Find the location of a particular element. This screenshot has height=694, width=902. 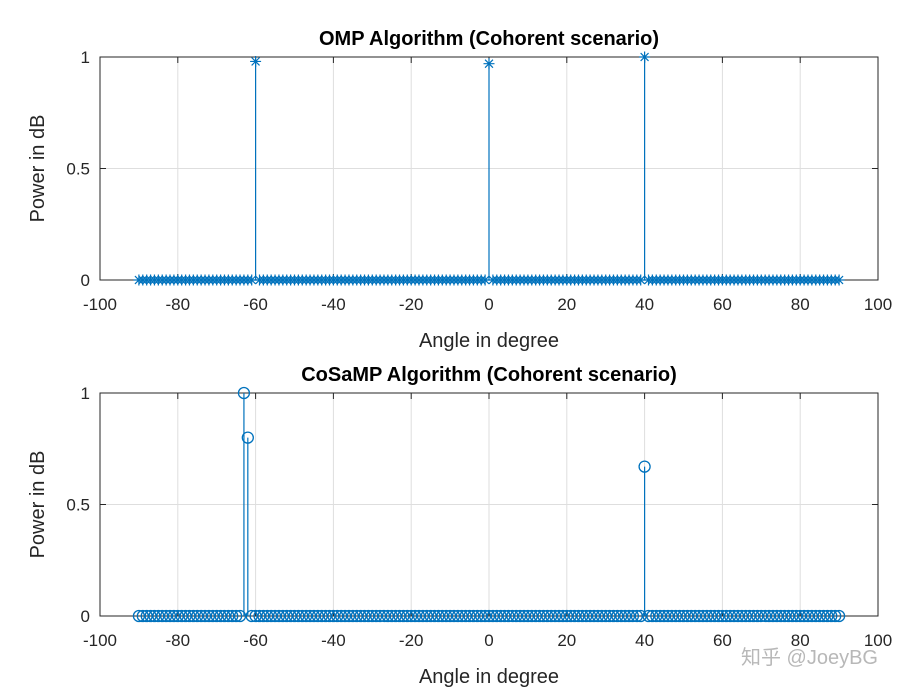

omp-x-tick-label: -100 is located at coordinates (100, 304).